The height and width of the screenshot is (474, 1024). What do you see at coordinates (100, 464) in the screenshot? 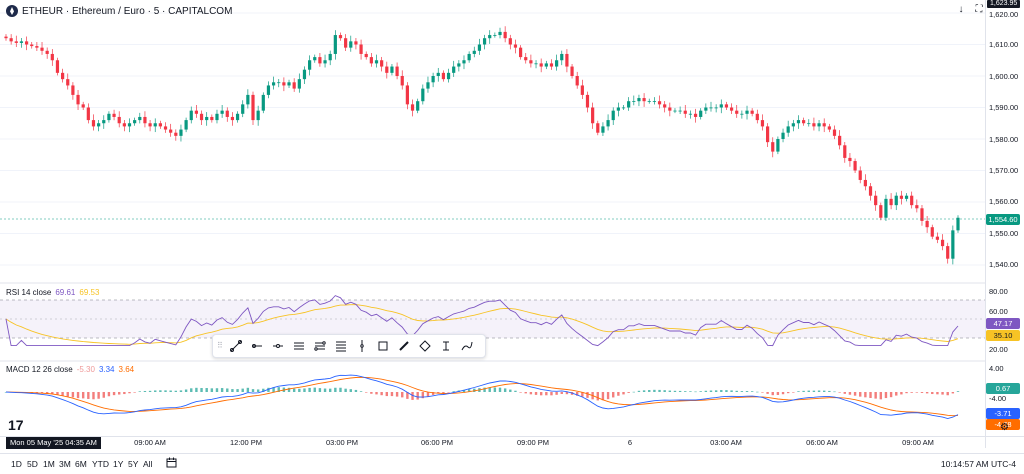
I see `range-button-ytd: YTD` at bounding box center [100, 464].